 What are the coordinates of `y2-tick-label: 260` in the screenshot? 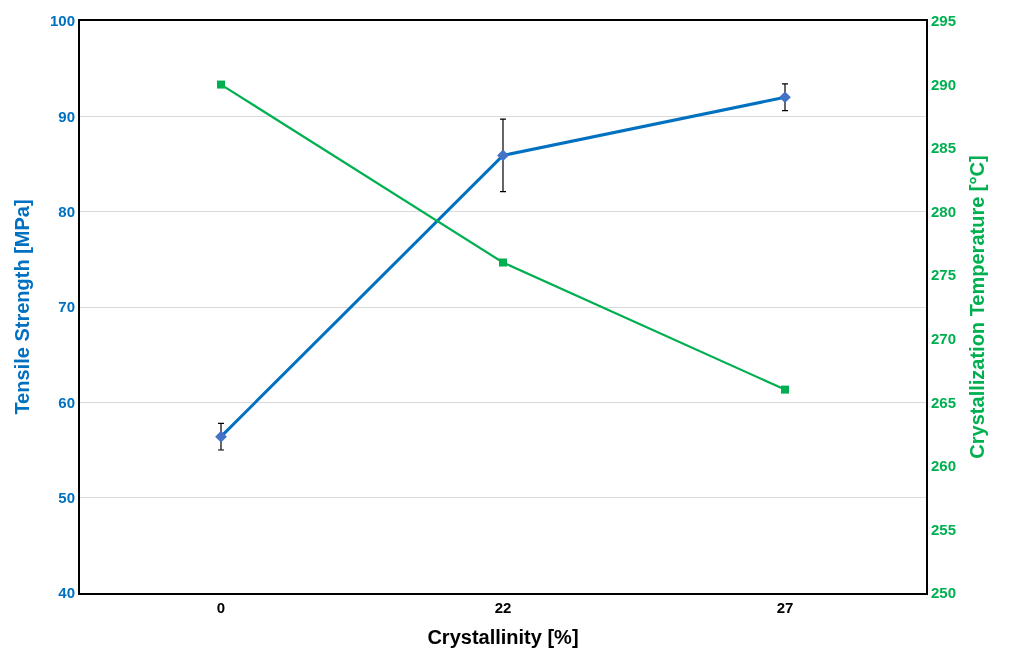 It's located at (944, 466).